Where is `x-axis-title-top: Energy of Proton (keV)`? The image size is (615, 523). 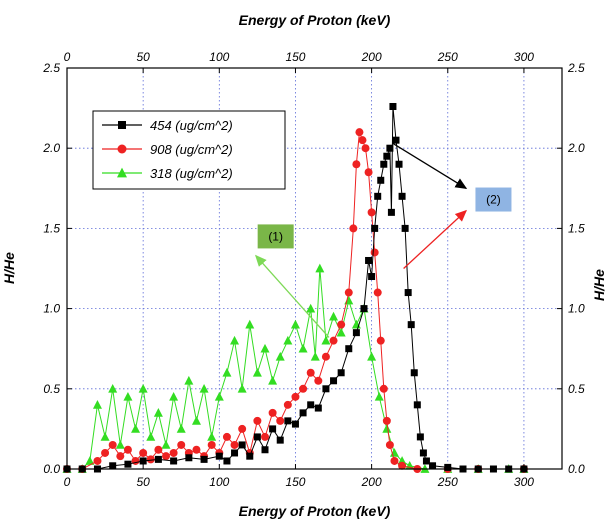 x-axis-title-top: Energy of Proton (keV) is located at coordinates (315, 20).